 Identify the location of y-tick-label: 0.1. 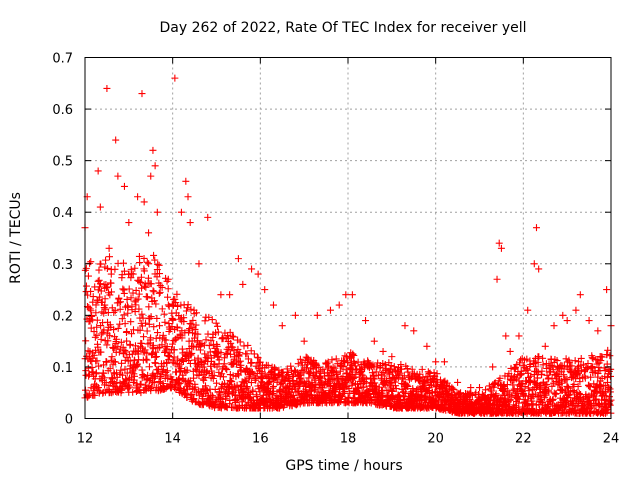
(62, 368).